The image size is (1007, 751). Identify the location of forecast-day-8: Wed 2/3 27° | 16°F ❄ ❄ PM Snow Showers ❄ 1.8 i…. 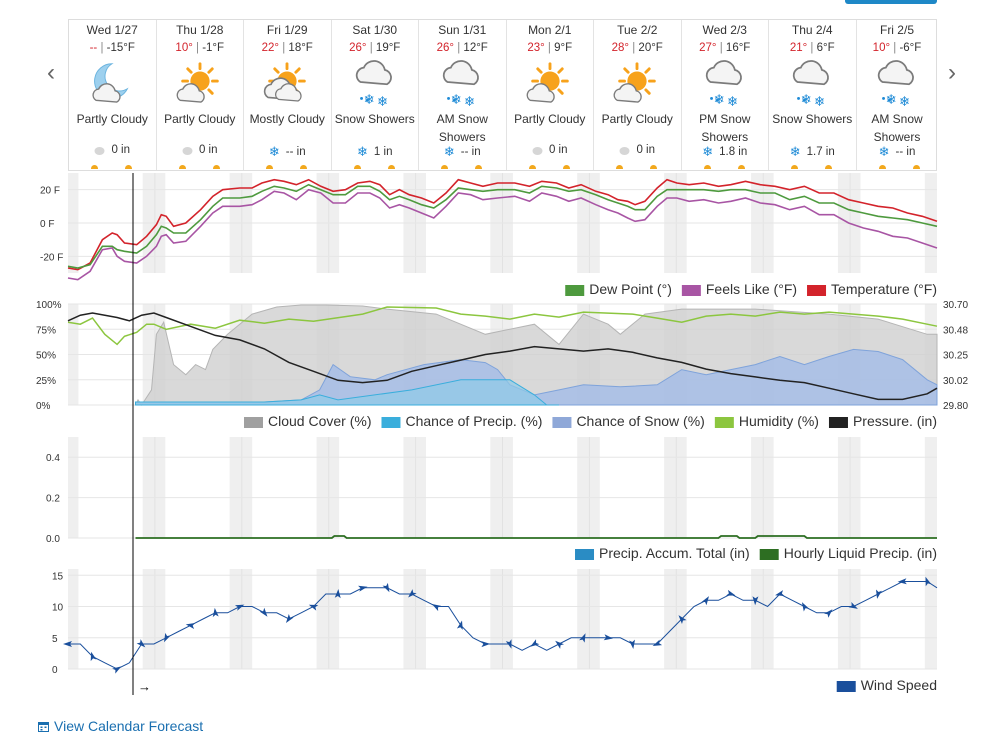
(725, 95).